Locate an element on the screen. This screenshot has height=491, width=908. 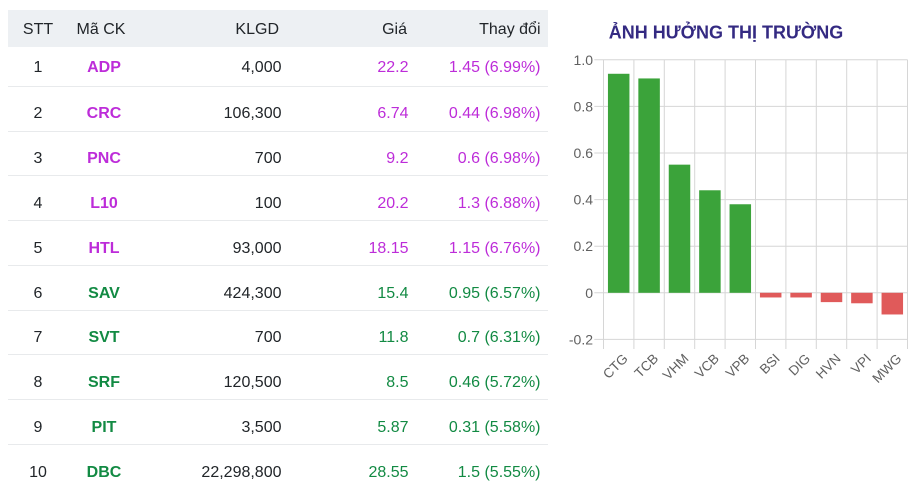
svg-text: MWG is located at coordinates (886, 368).